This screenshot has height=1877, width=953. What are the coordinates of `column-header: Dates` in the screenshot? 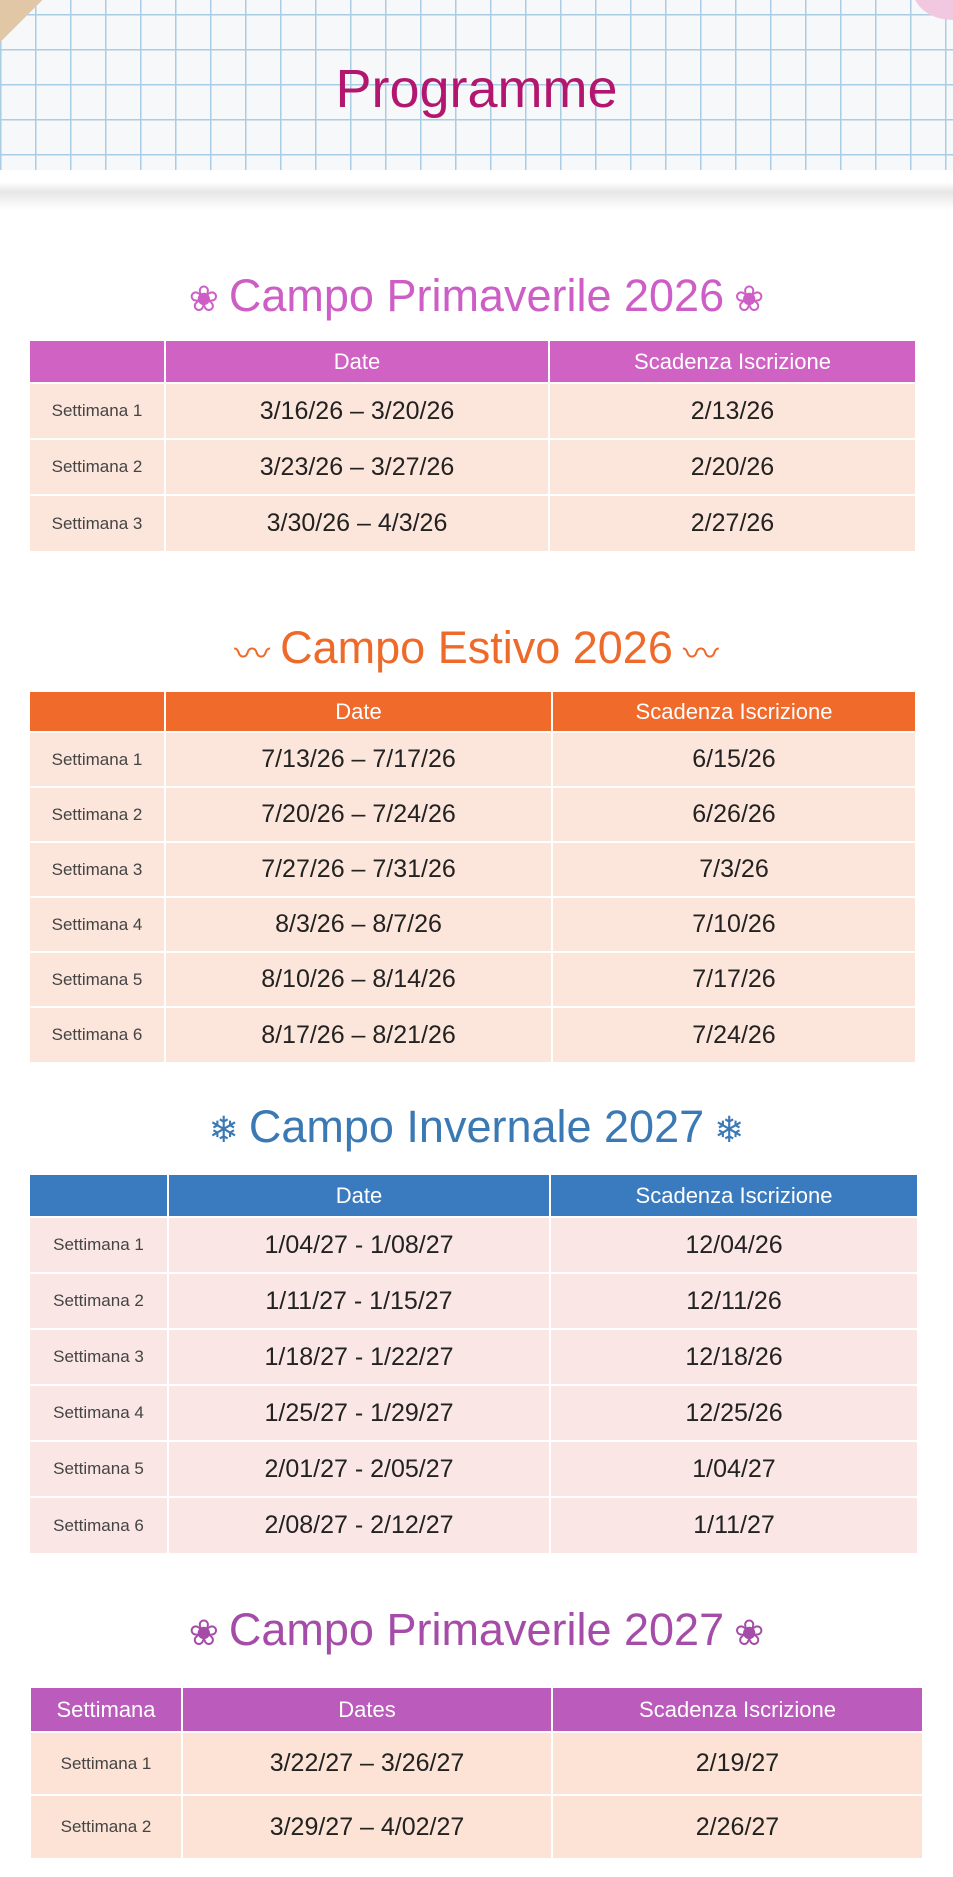 It's located at (367, 1710).